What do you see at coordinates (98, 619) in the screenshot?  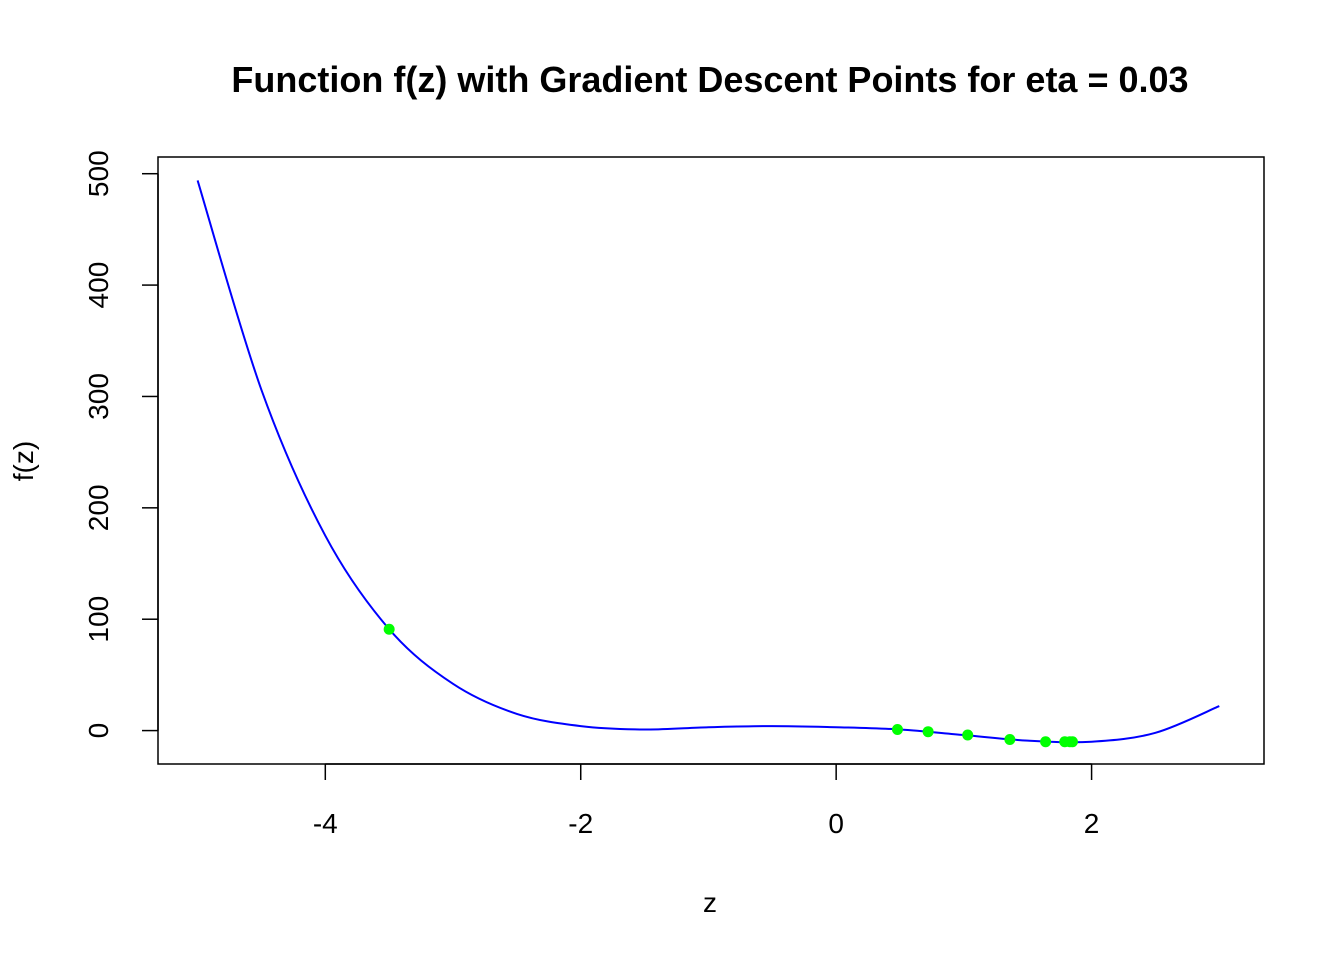 I see `y-tick-label: 100` at bounding box center [98, 619].